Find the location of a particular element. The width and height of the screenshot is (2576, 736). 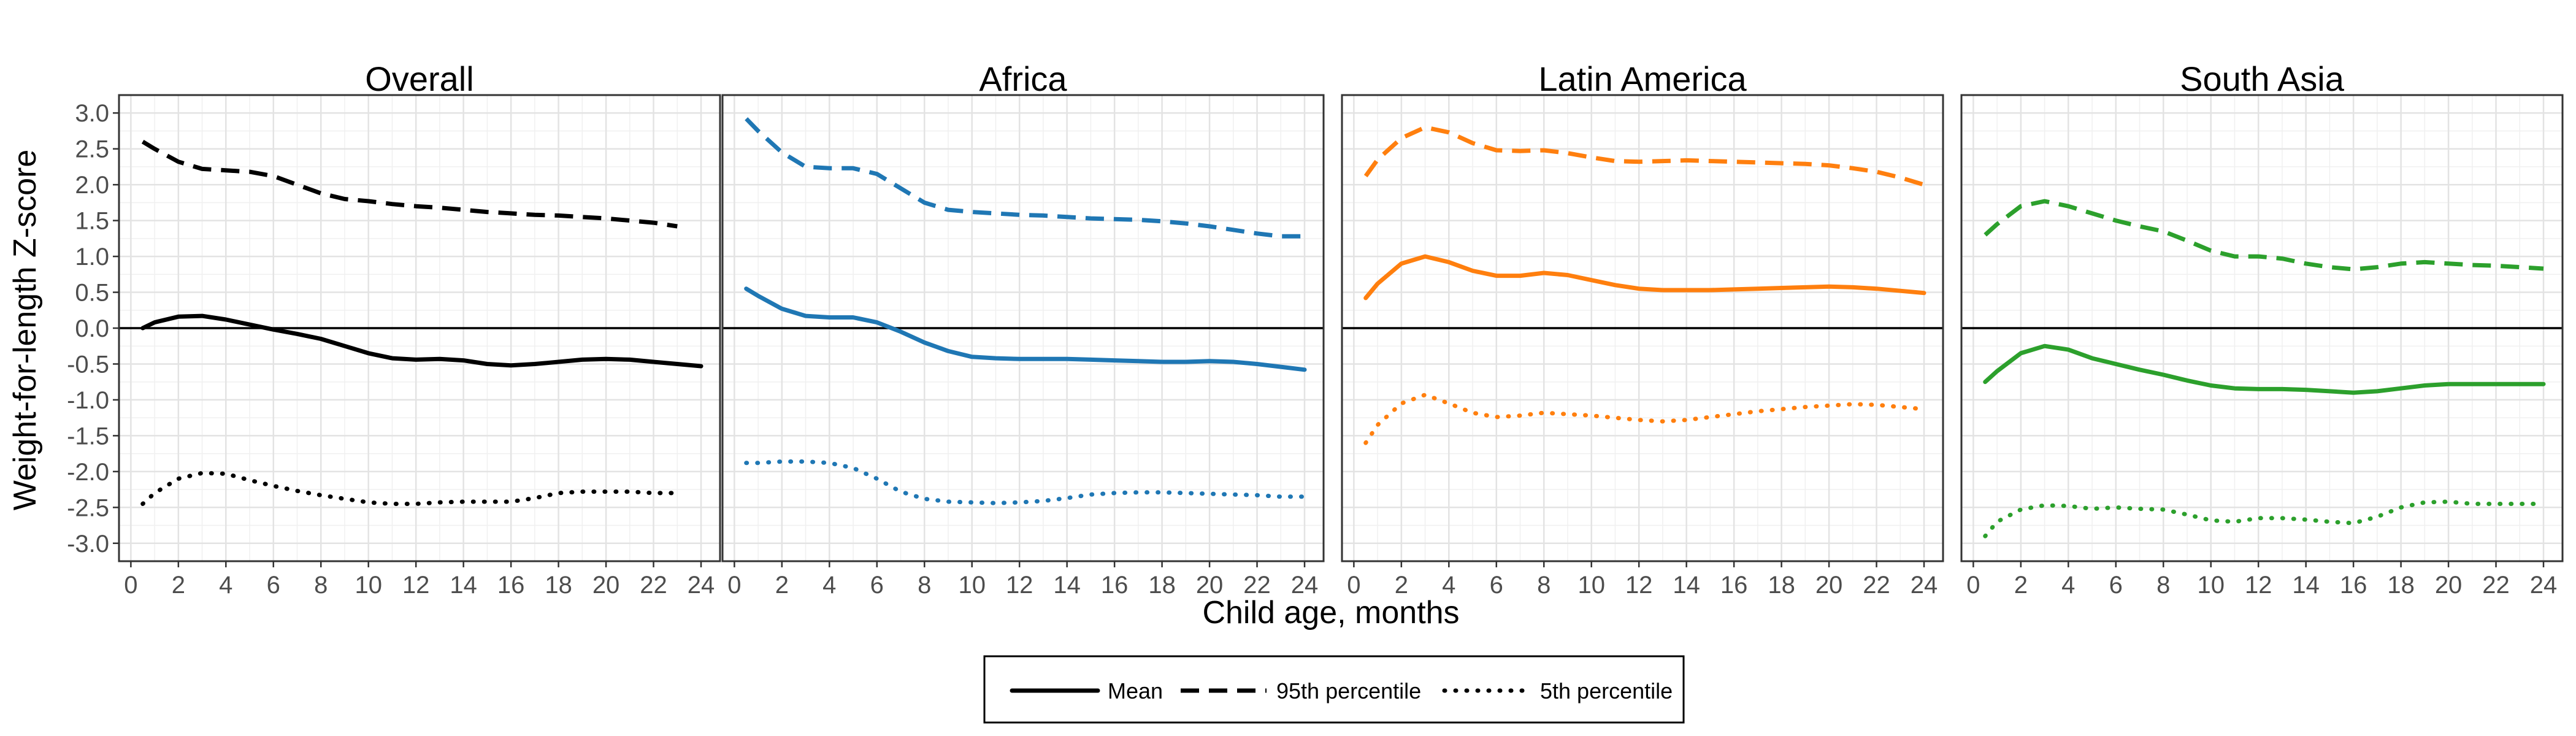

panel-title: Africa is located at coordinates (1023, 78).